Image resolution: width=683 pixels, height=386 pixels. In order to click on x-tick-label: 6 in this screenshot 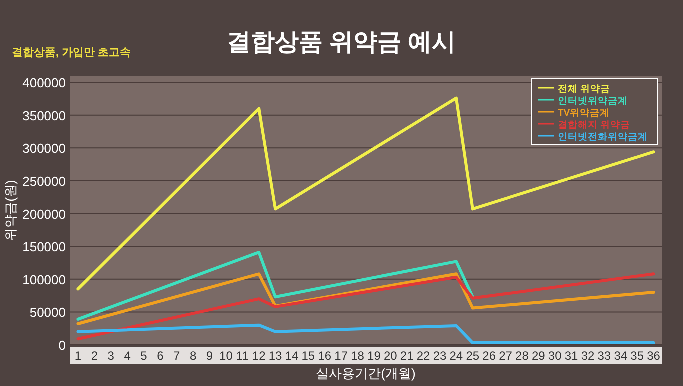, I will do `click(160, 356)`.